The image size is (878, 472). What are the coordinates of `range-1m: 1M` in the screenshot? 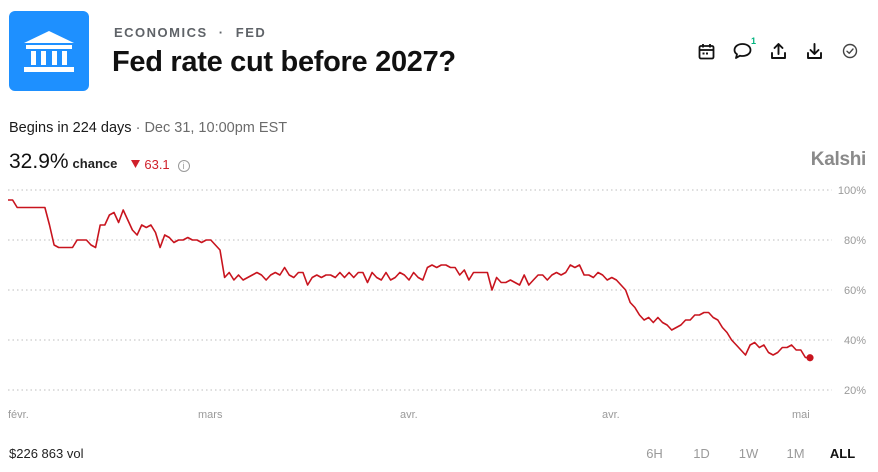 It's located at (795, 453).